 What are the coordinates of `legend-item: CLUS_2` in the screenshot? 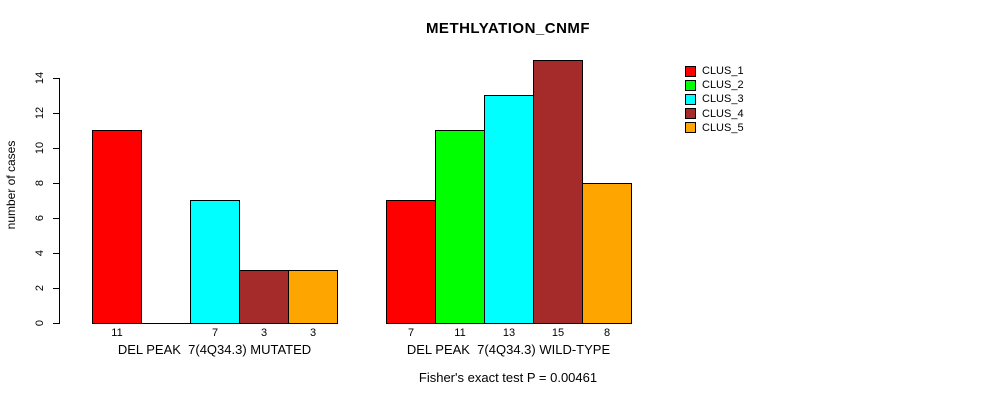 It's located at (714, 85).